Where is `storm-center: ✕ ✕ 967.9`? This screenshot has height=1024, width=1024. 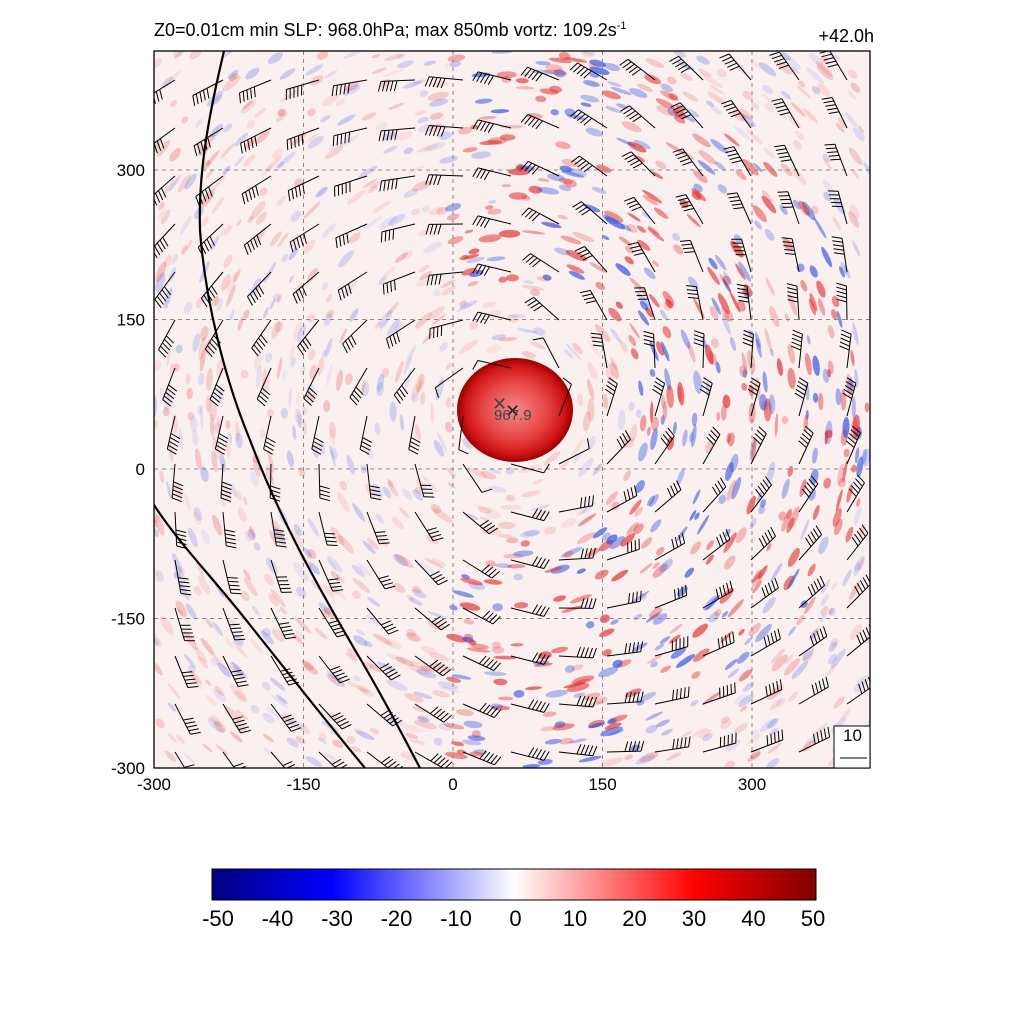 storm-center: ✕ ✕ 967.9 is located at coordinates (512, 409).